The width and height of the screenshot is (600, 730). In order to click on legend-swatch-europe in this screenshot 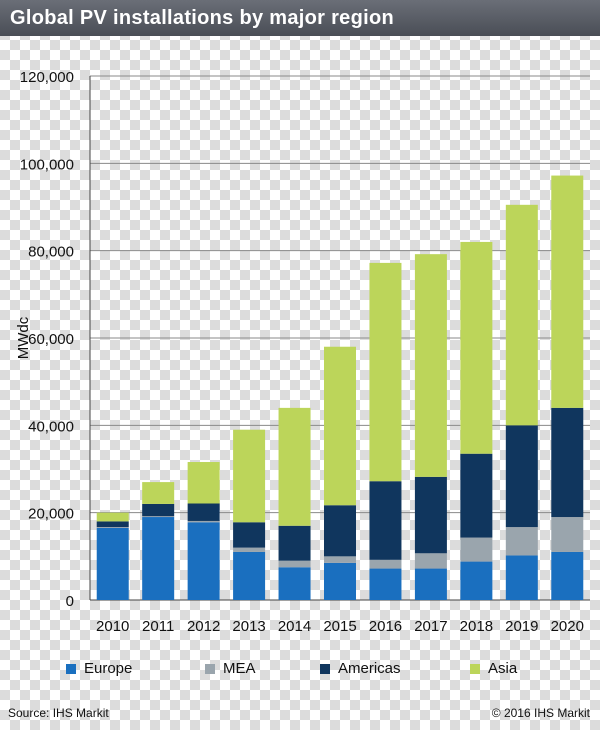, I will do `click(71, 668)`.